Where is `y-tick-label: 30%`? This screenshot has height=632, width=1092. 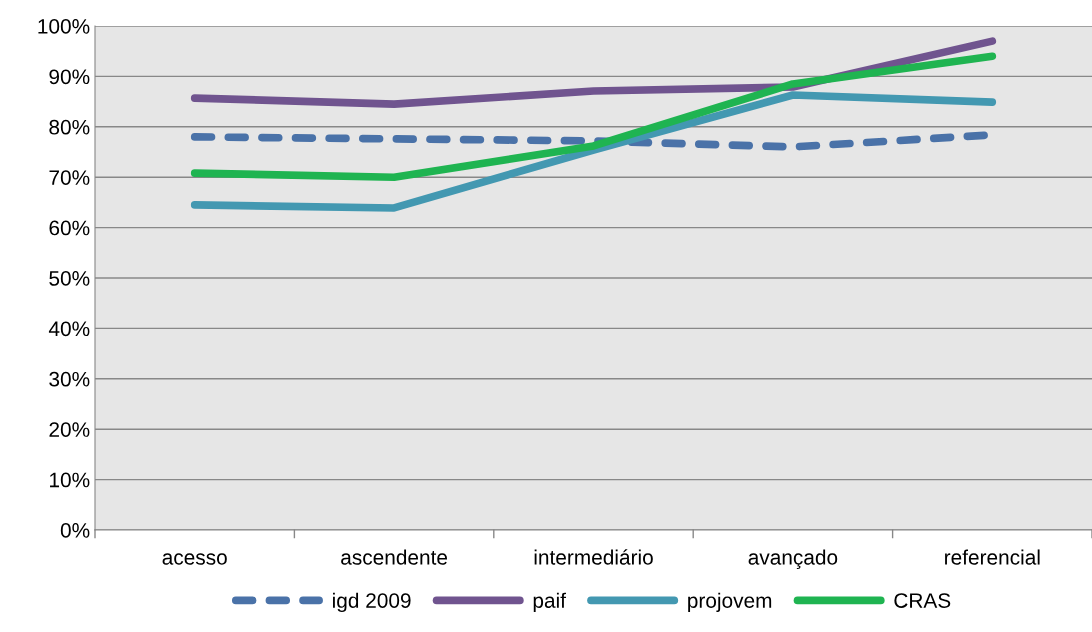 y-tick-label: 30% is located at coordinates (69, 379).